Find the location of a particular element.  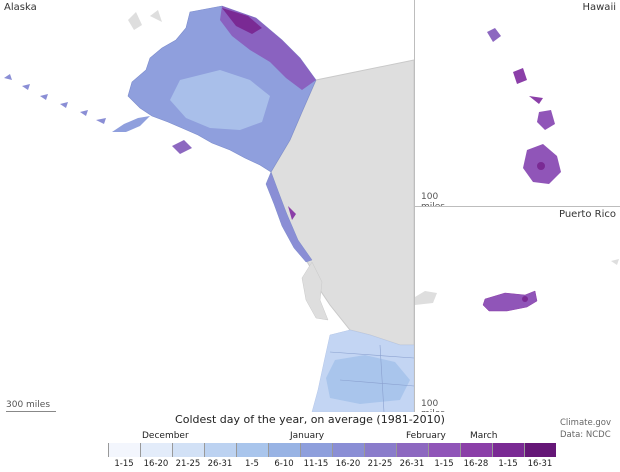

hawaii-panel-title: Hawaii is located at coordinates (599, 7).